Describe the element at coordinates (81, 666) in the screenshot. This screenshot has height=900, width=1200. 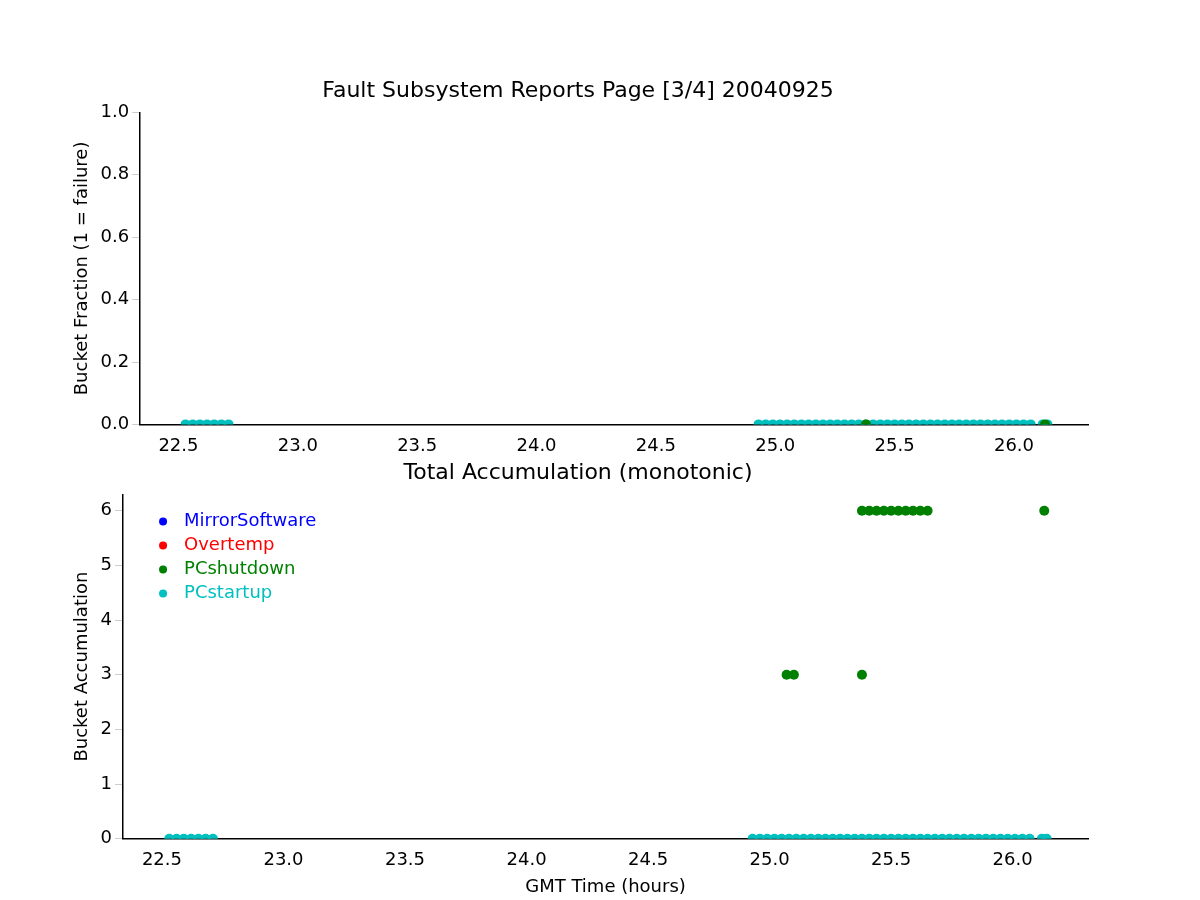
I see `y-axis-title: Bucket Accumulation` at that location.